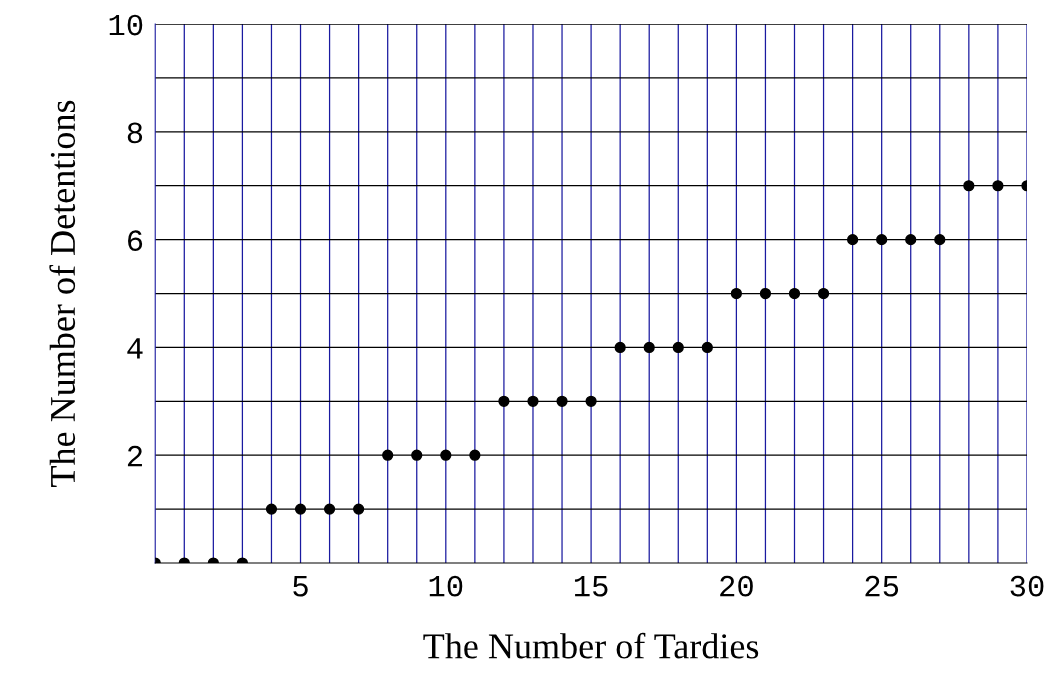 The height and width of the screenshot is (687, 1056). What do you see at coordinates (591, 586) in the screenshot?
I see `x-tick-label: 15` at bounding box center [591, 586].